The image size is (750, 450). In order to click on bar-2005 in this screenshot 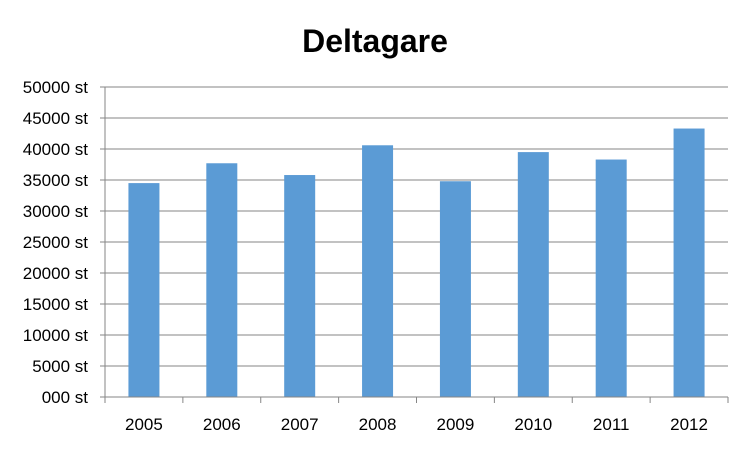, I will do `click(144, 290)`.